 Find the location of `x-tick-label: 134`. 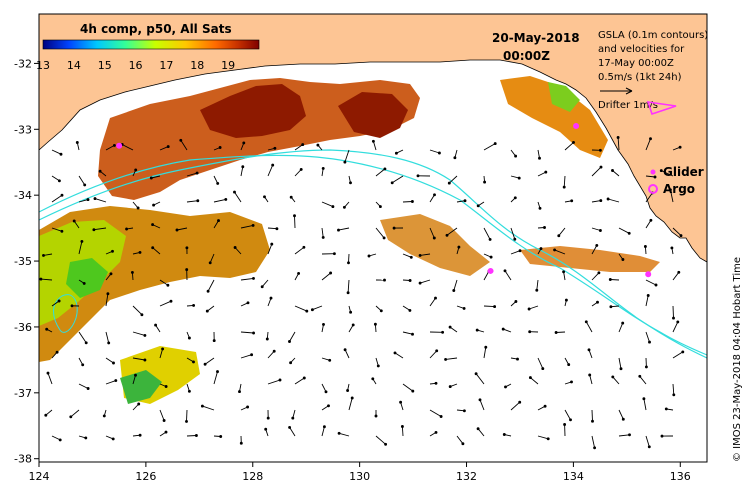

x-tick-label: 134 is located at coordinates (573, 476).